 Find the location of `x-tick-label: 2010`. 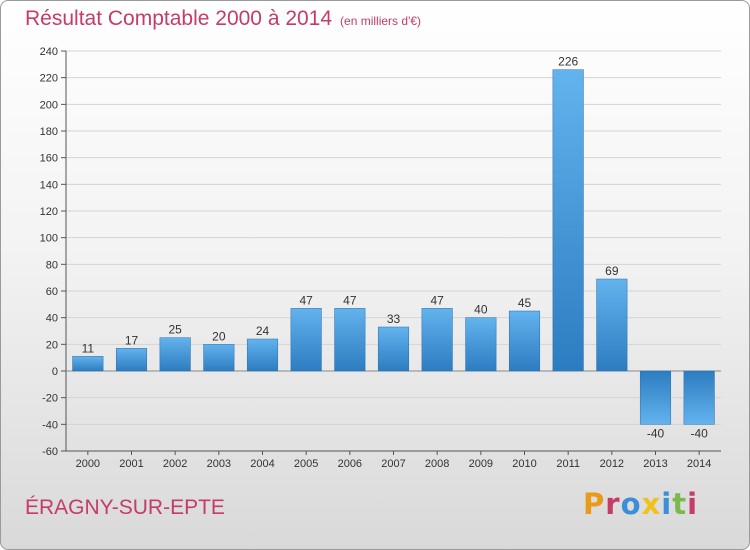

x-tick-label: 2010 is located at coordinates (524, 464).